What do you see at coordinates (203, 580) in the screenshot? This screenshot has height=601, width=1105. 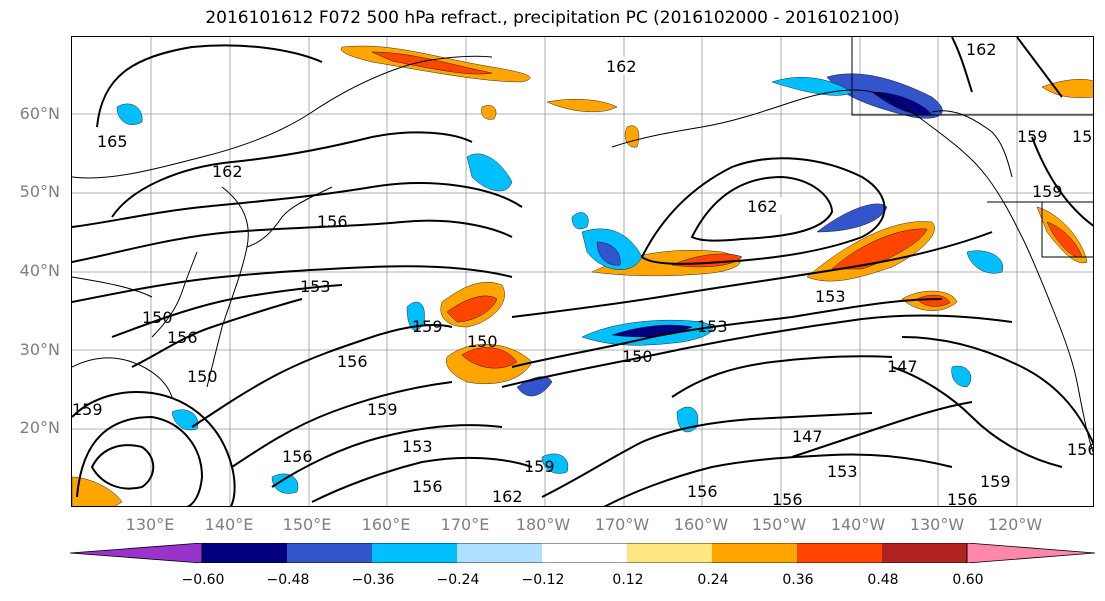 I see `colorbar-tick: −0.60` at bounding box center [203, 580].